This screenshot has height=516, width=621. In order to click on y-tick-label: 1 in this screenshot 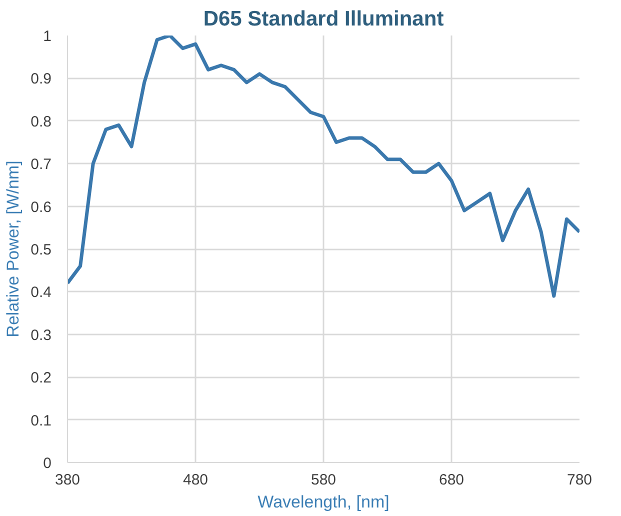, I will do `click(47, 36)`.